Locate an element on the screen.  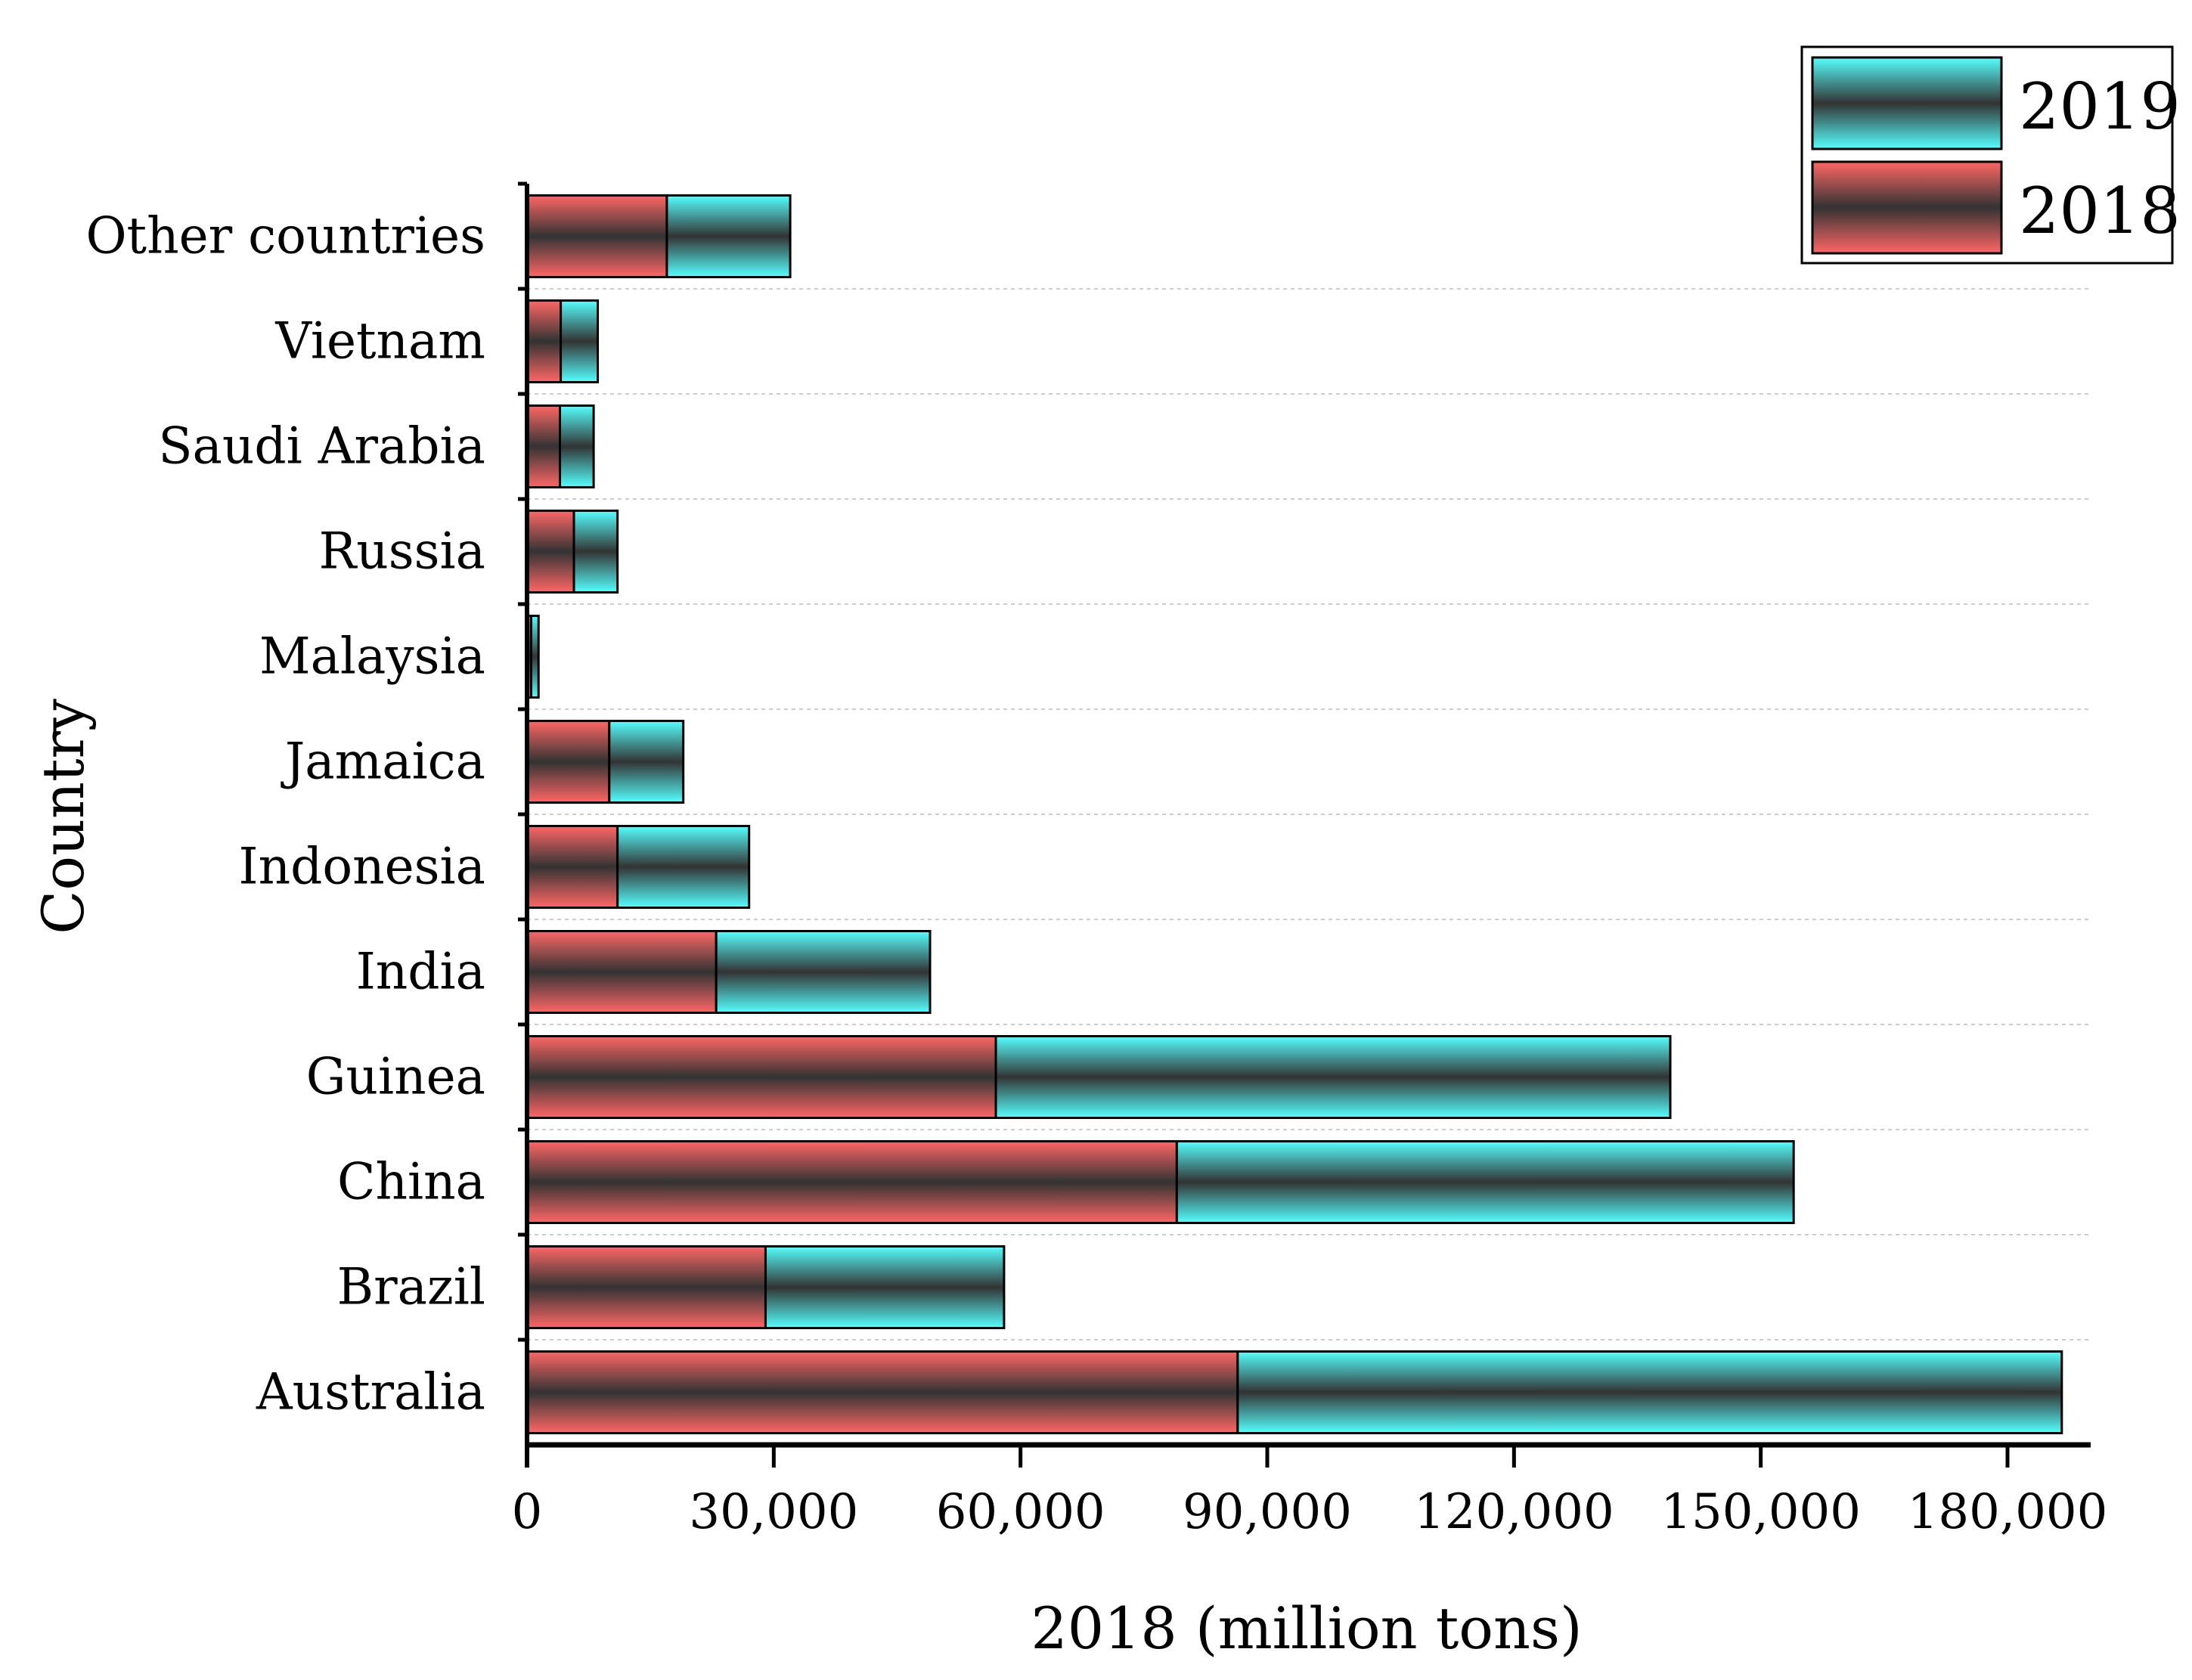
bar-2018-australia is located at coordinates (882, 1392).